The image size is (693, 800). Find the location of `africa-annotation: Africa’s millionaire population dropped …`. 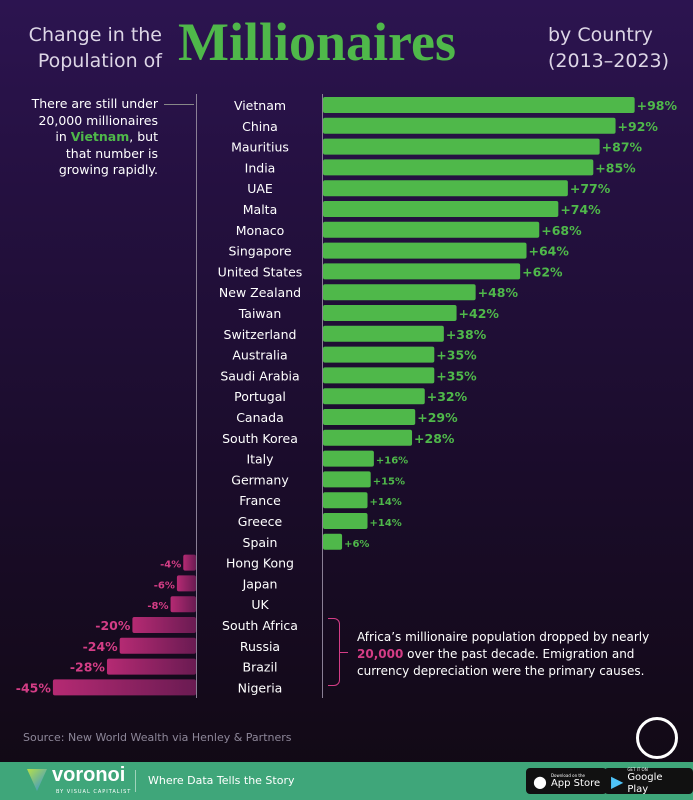

africa-annotation: Africa’s millionaire population dropped … is located at coordinates (517, 654).